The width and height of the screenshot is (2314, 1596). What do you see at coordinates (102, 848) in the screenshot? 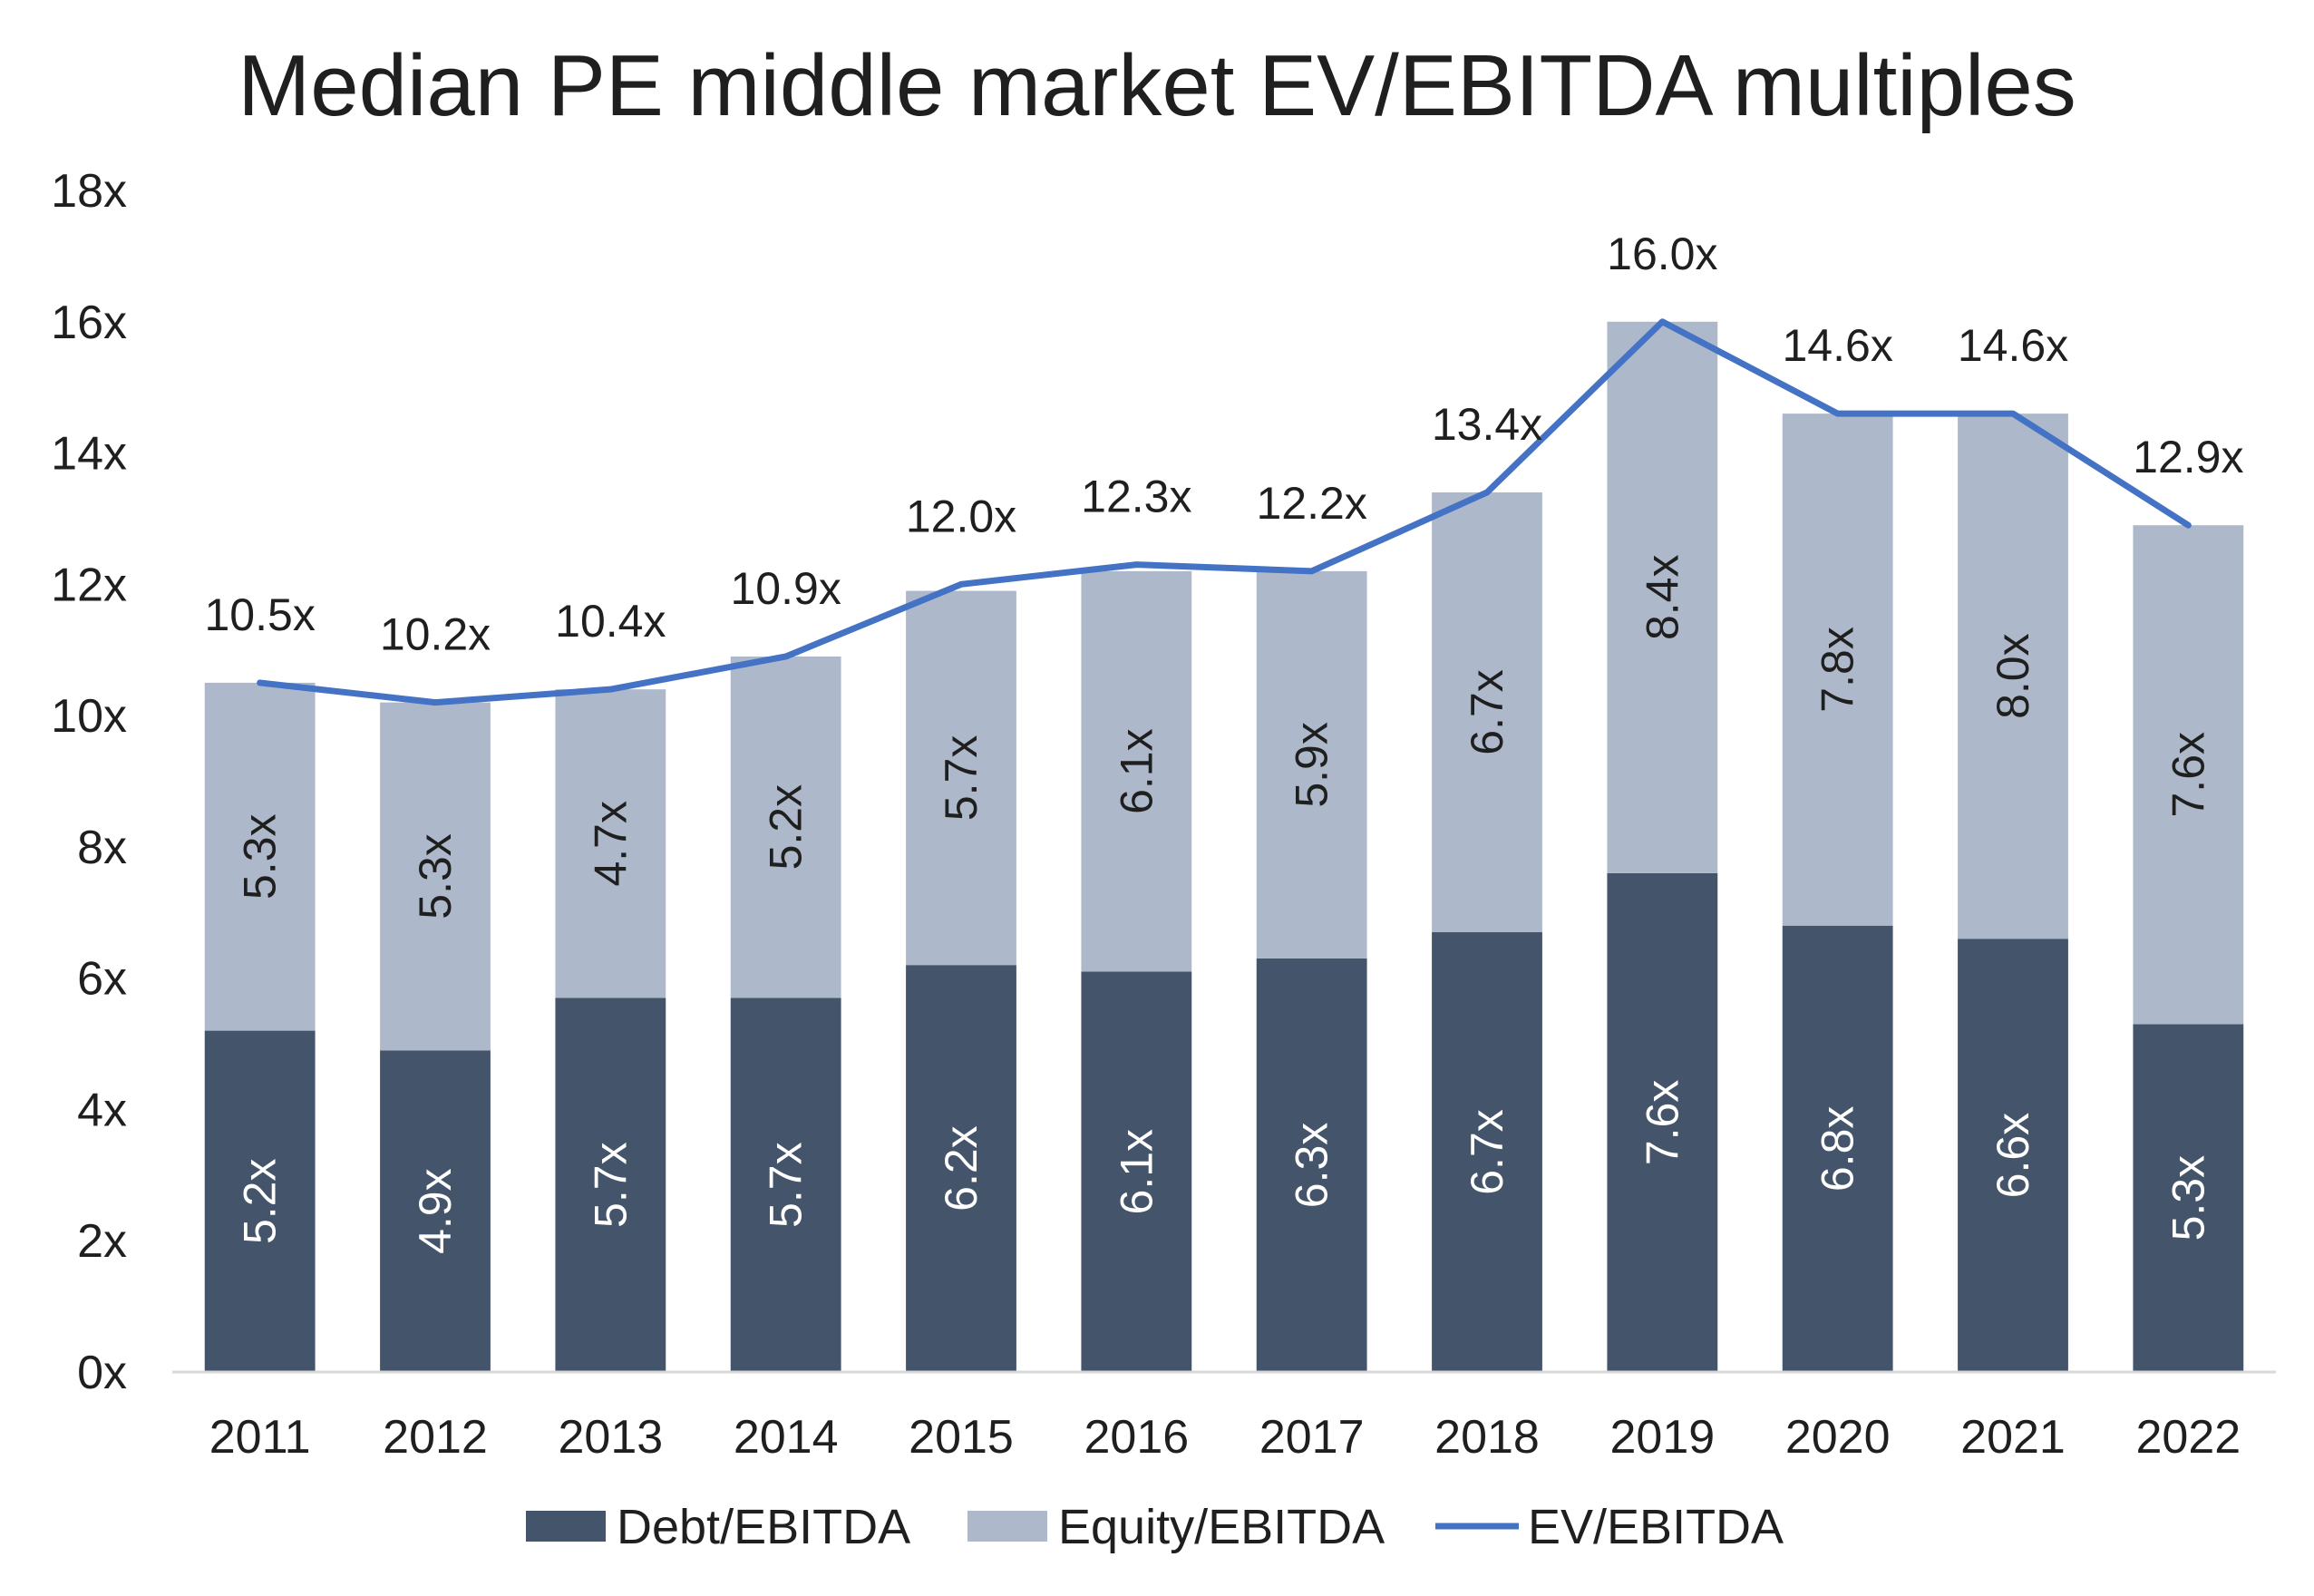
I see `y-tick-label: 8x` at bounding box center [102, 848].